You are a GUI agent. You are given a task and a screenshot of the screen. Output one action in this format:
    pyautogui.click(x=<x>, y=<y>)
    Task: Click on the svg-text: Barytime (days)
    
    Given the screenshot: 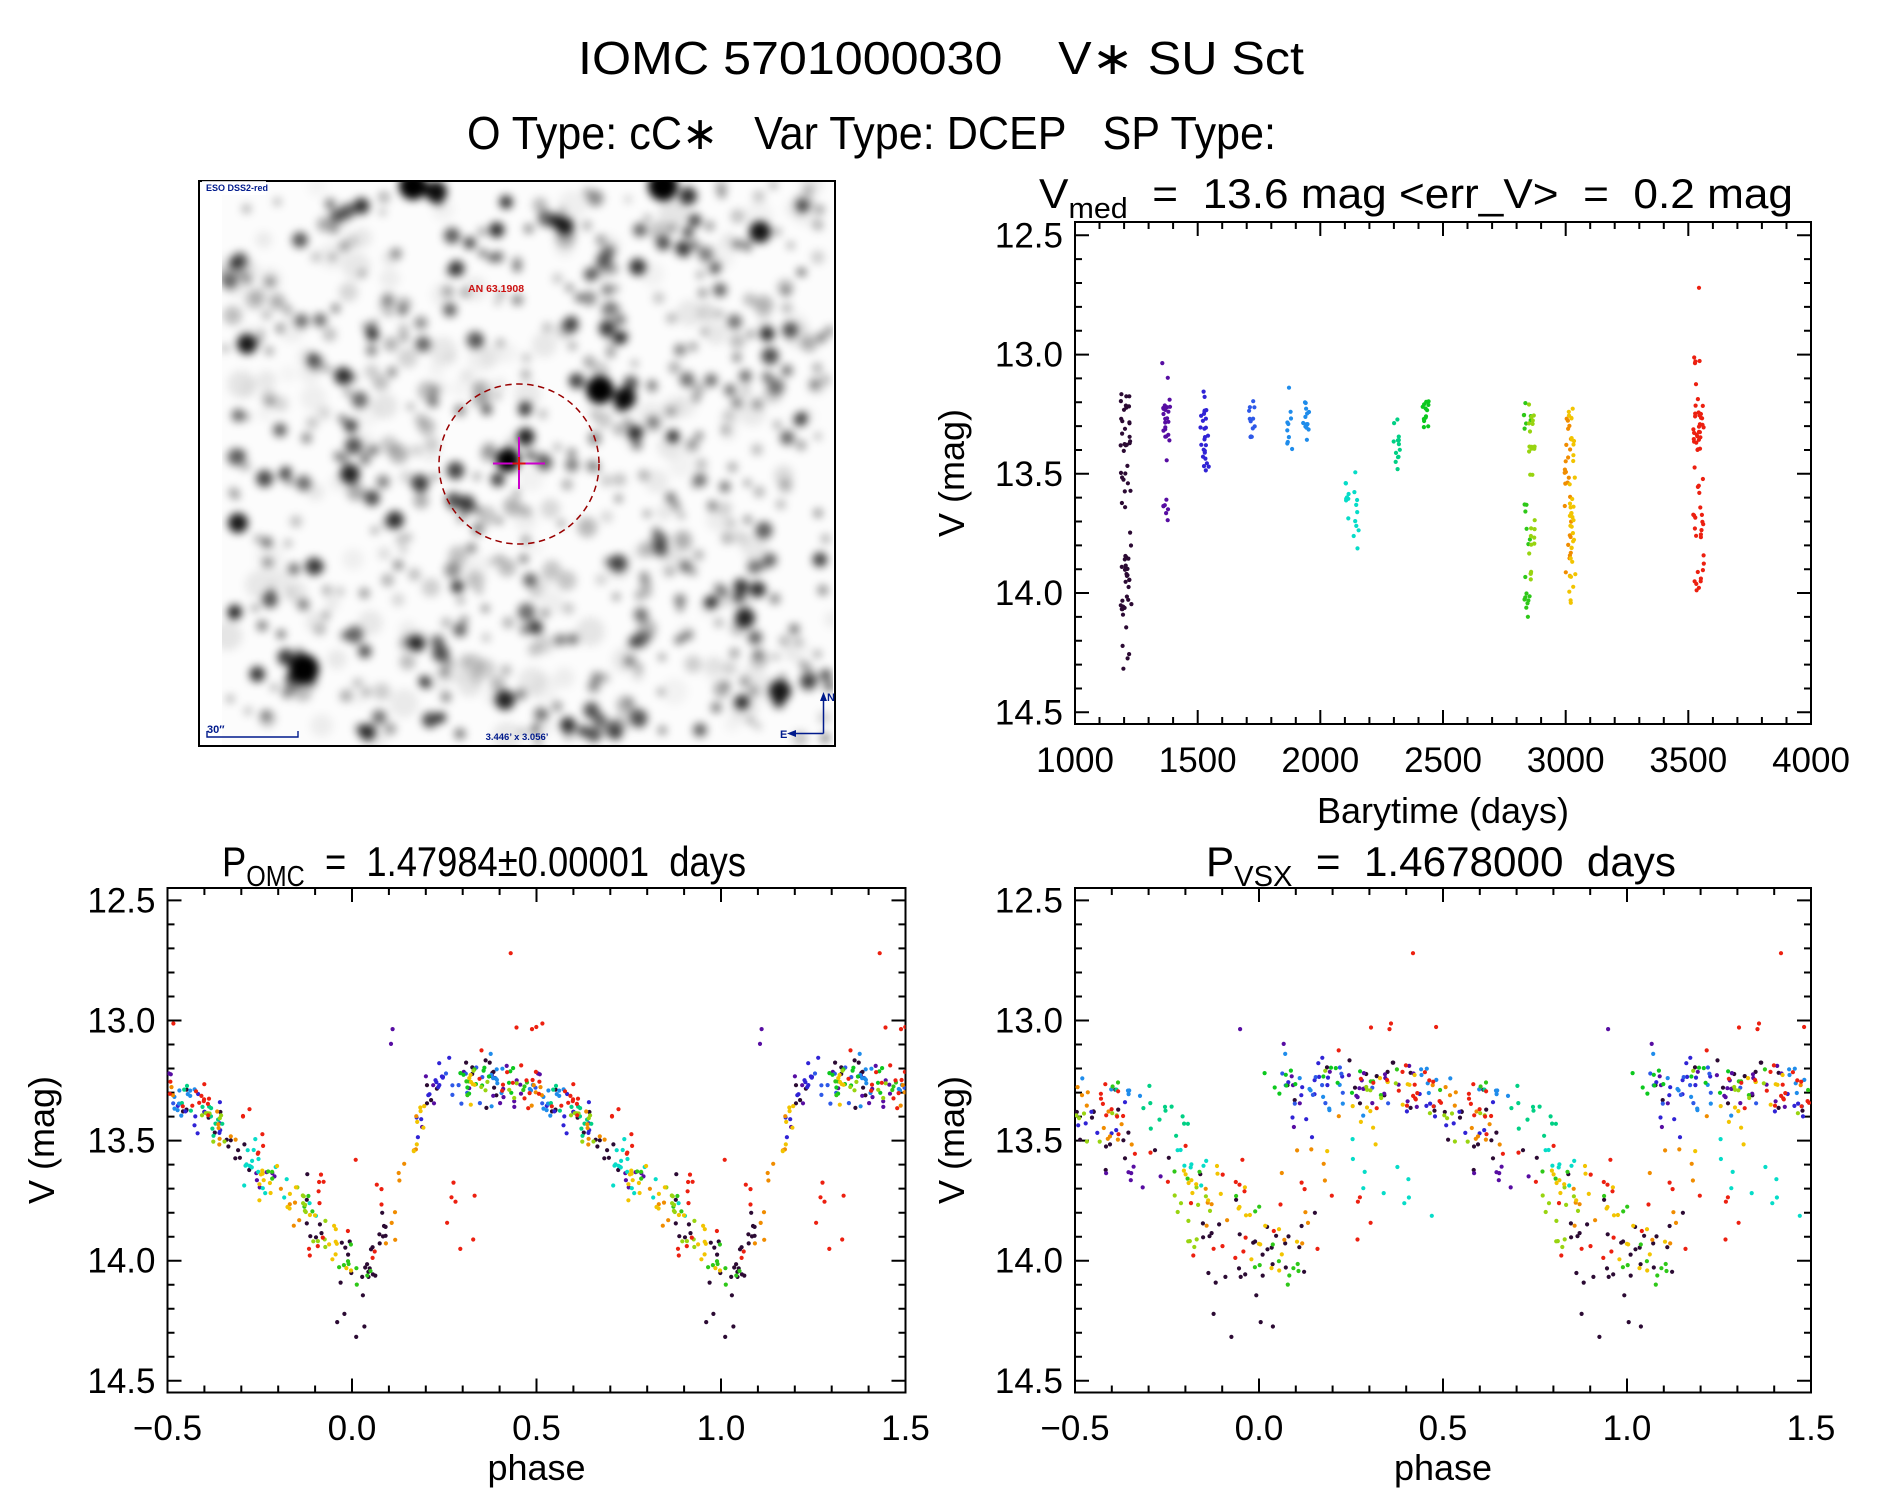 What is the action you would take?
    pyautogui.click(x=1443, y=810)
    